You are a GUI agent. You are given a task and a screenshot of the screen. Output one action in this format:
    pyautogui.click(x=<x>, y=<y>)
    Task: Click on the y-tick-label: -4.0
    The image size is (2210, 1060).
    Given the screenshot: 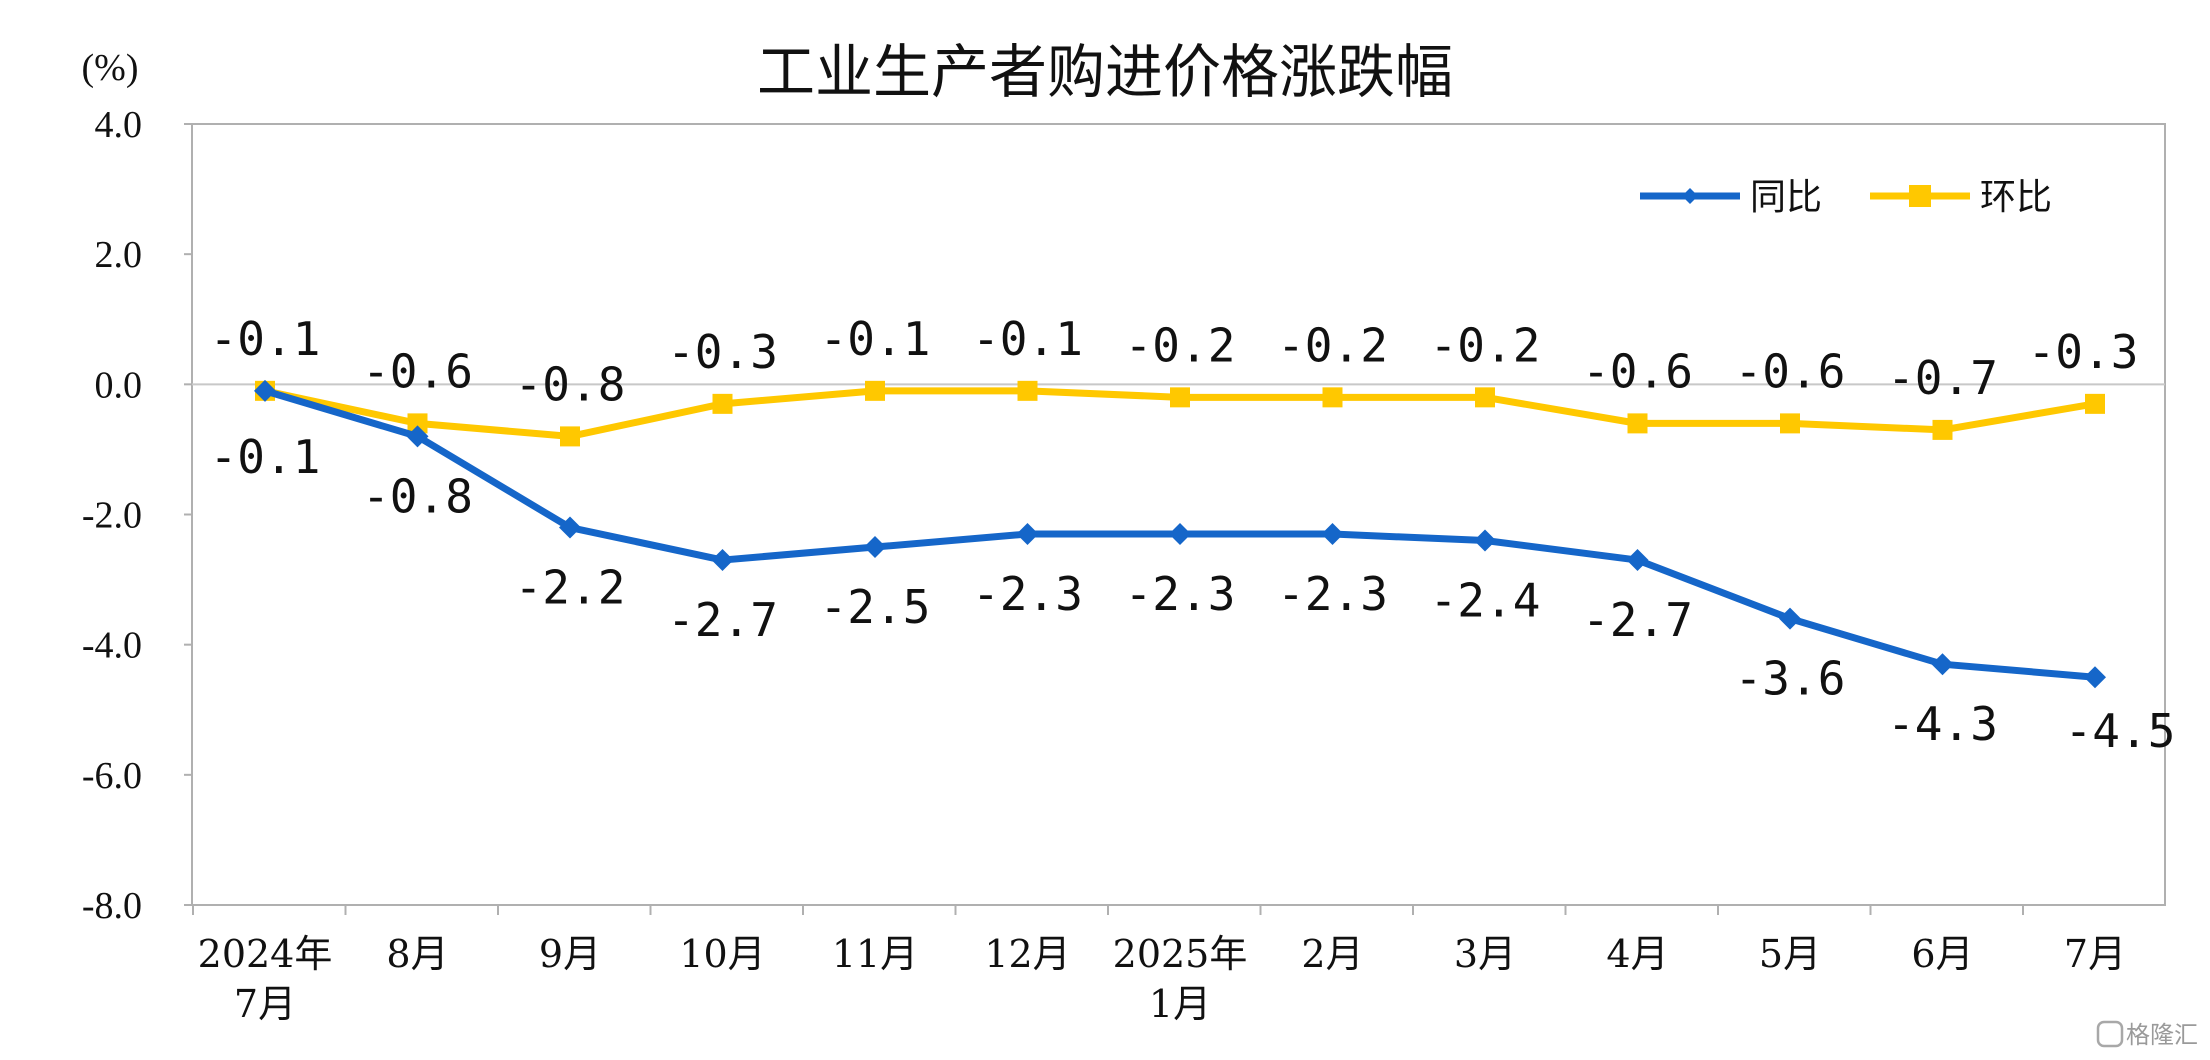 What is the action you would take?
    pyautogui.click(x=112, y=646)
    